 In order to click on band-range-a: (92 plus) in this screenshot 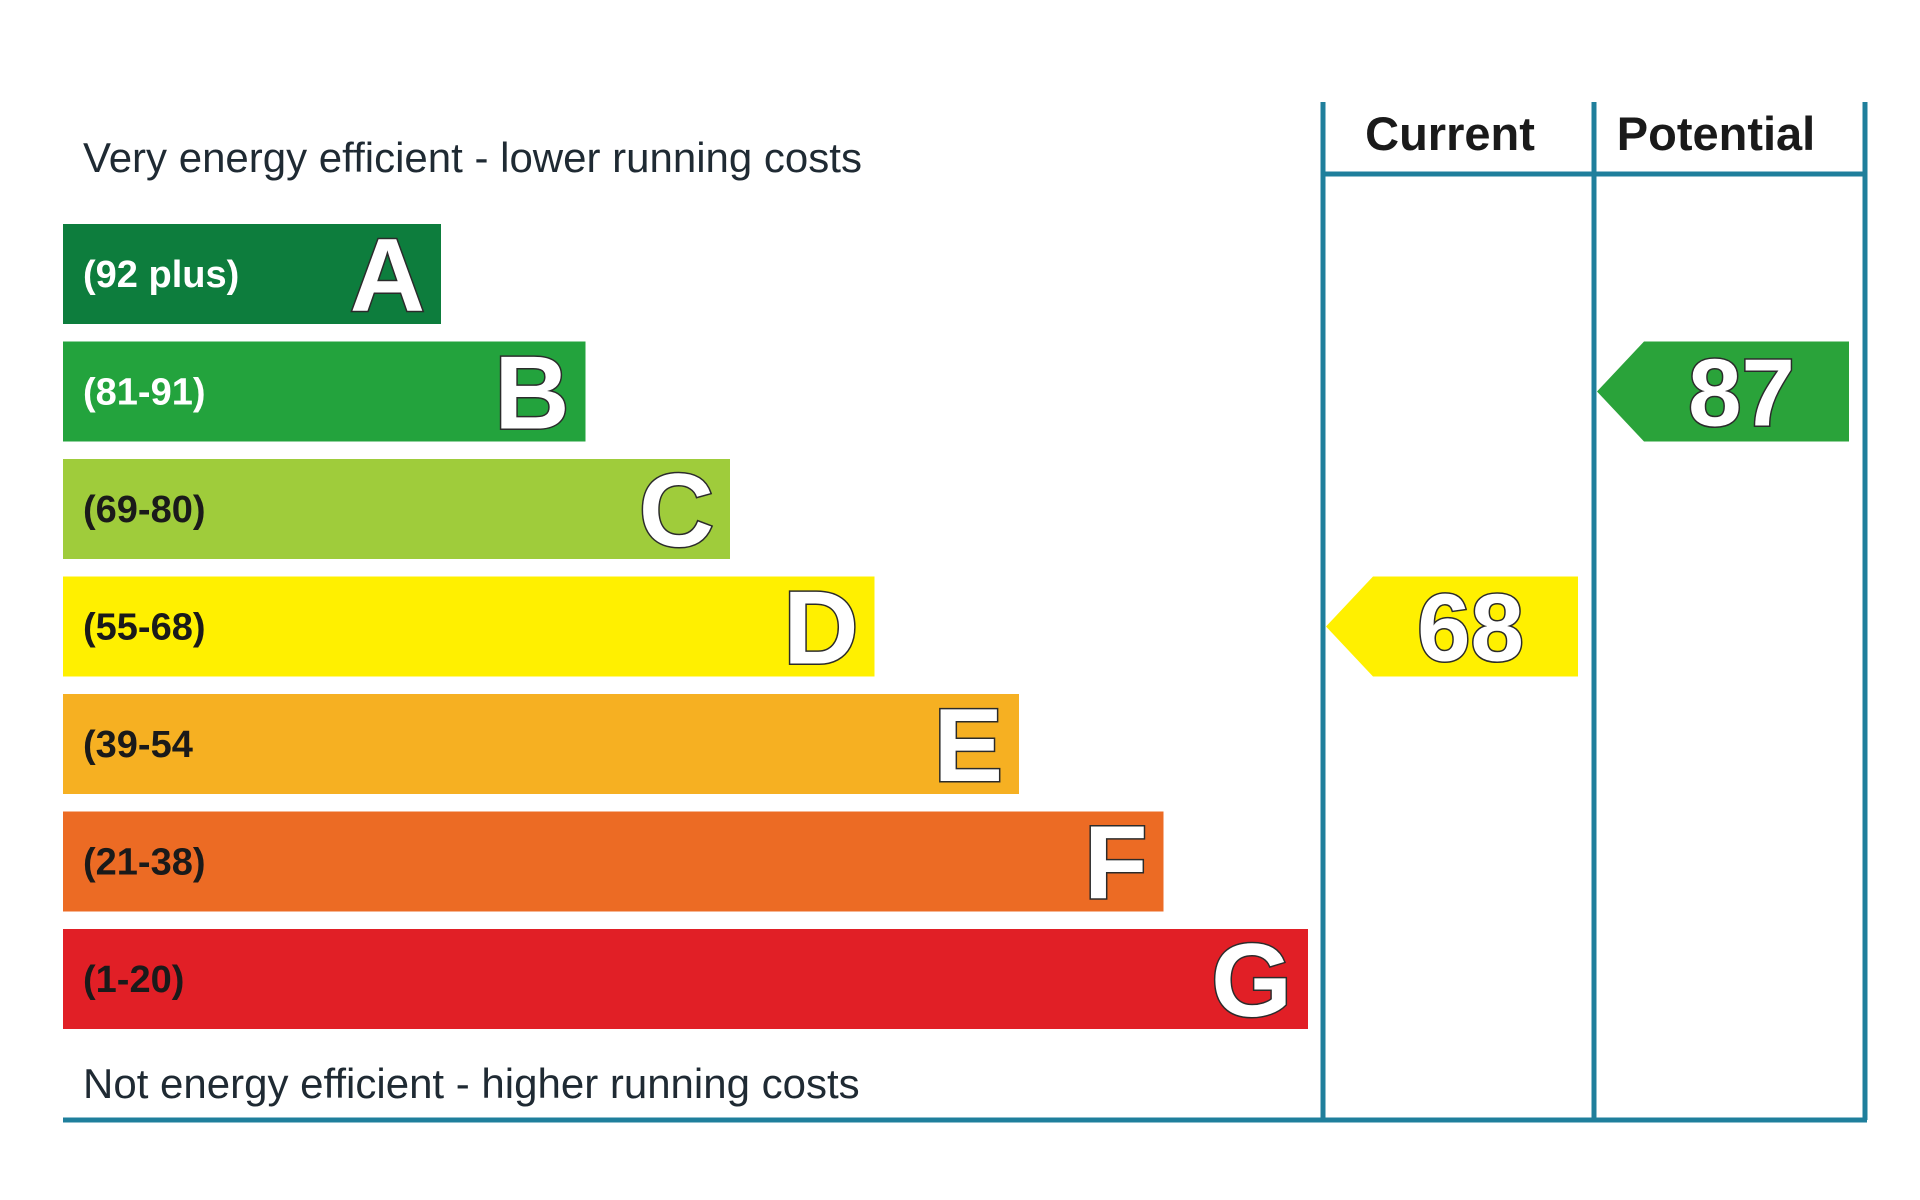, I will do `click(161, 275)`.